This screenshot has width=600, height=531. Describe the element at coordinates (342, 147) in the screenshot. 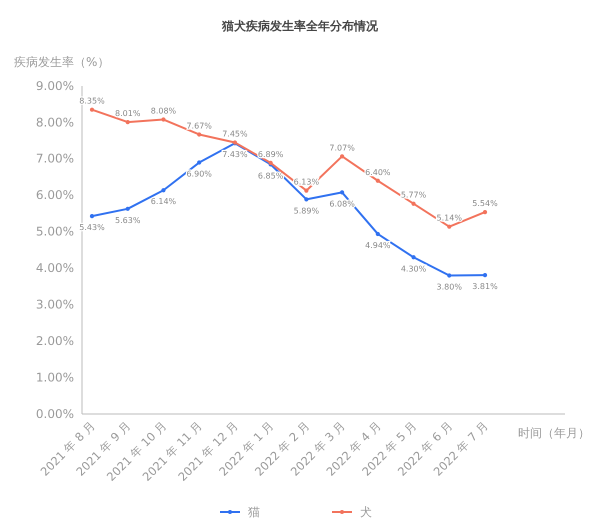

I see `data-label: 7.07%` at that location.